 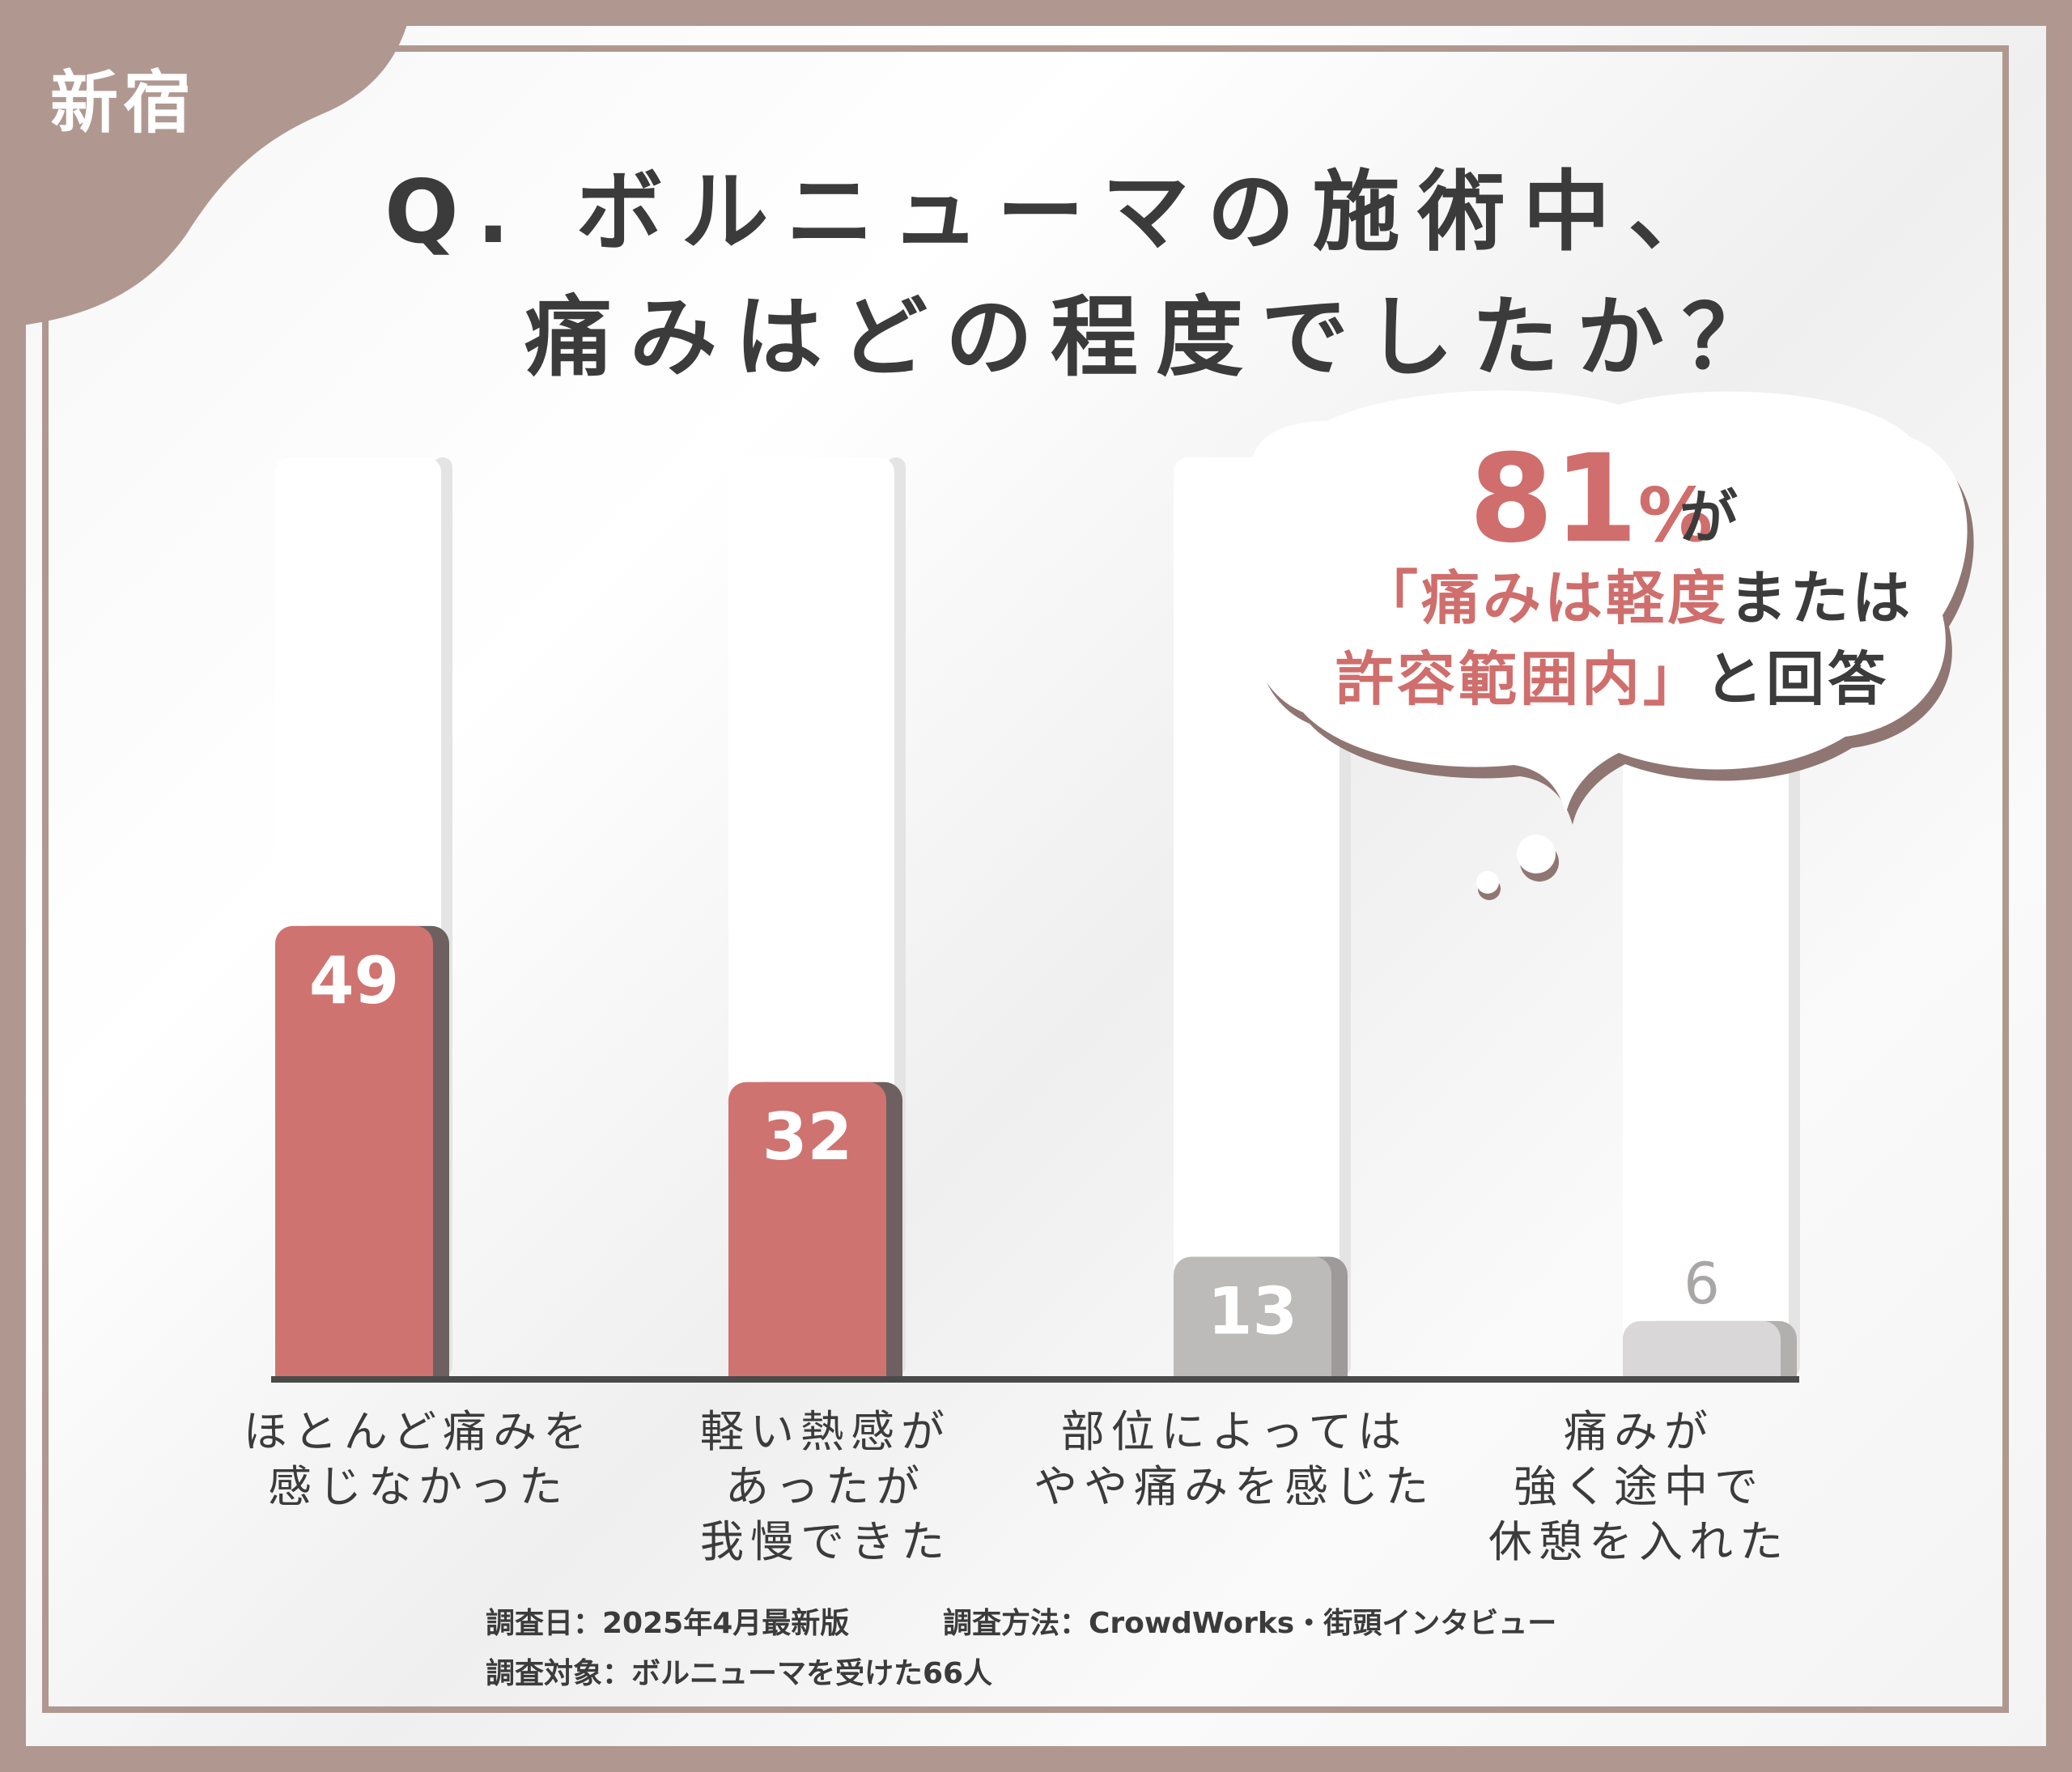 I want to click on callout-line3-dark: と回答, so click(x=1797, y=679).